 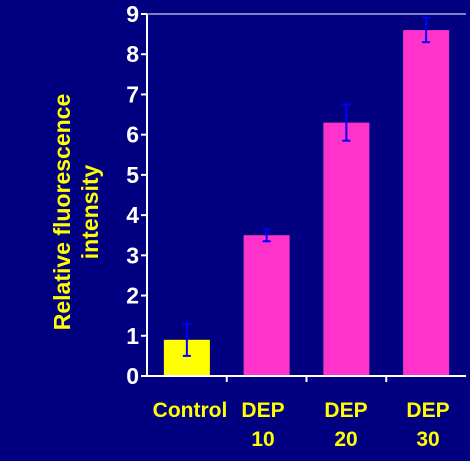 What do you see at coordinates (427, 439) in the screenshot?
I see `x-category-label-line: 30` at bounding box center [427, 439].